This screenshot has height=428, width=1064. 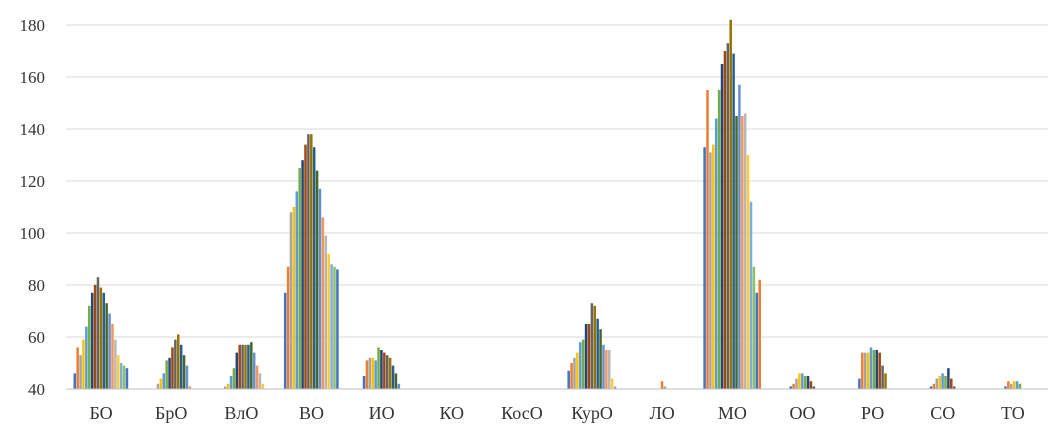 What do you see at coordinates (36, 285) in the screenshot?
I see `y-tick-label: 80` at bounding box center [36, 285].